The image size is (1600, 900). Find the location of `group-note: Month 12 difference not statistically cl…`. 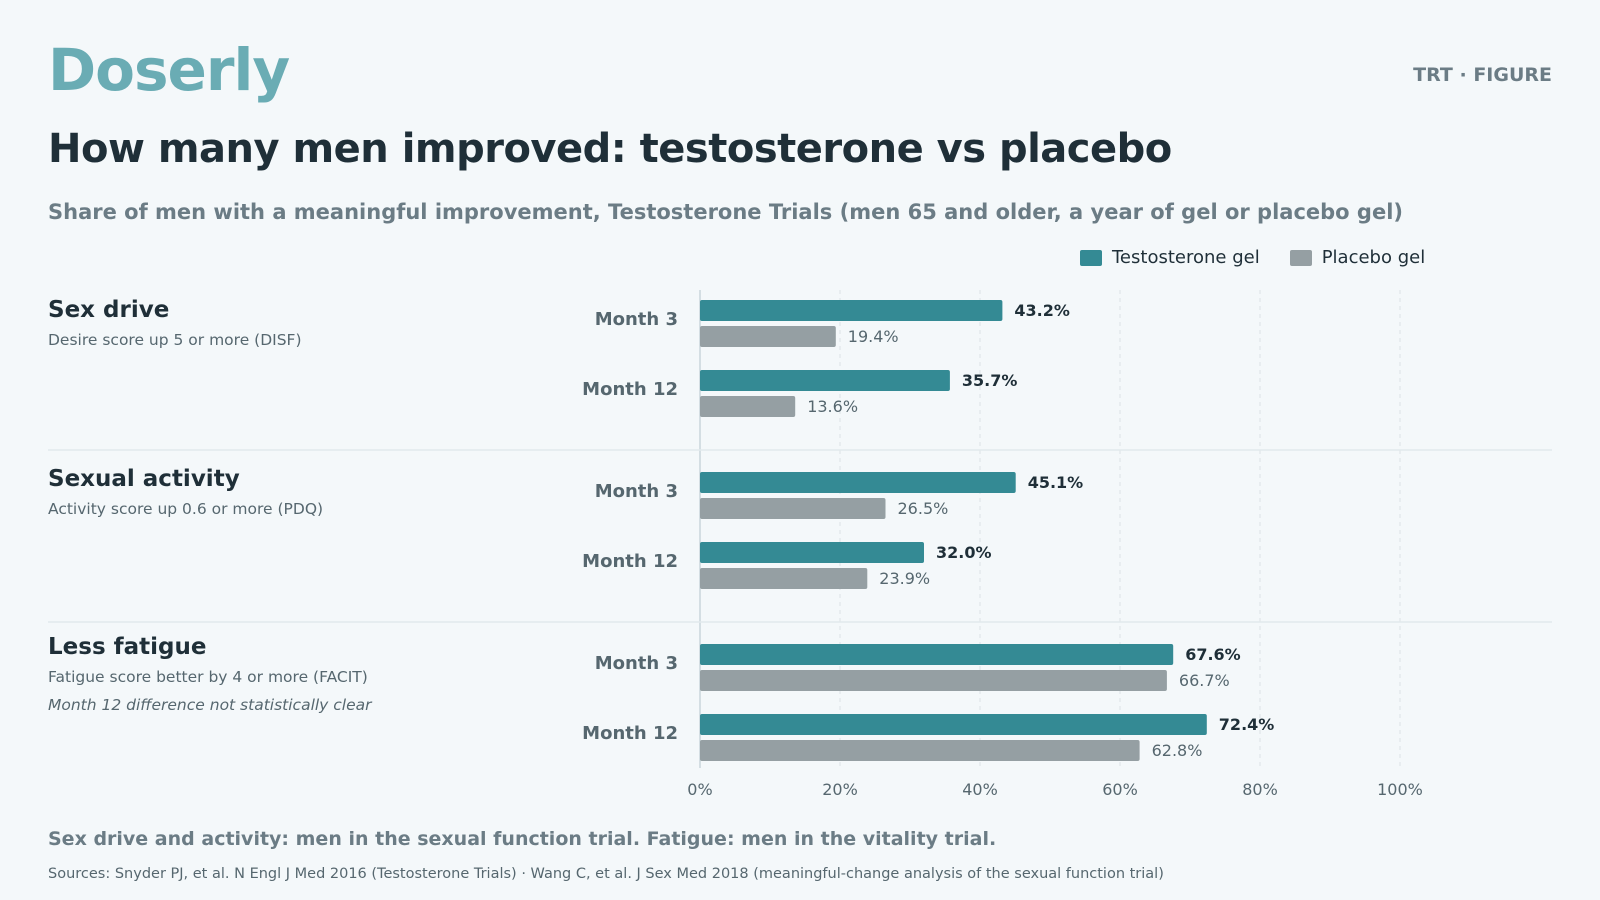

group-note: Month 12 difference not statistically cl… is located at coordinates (210, 705).